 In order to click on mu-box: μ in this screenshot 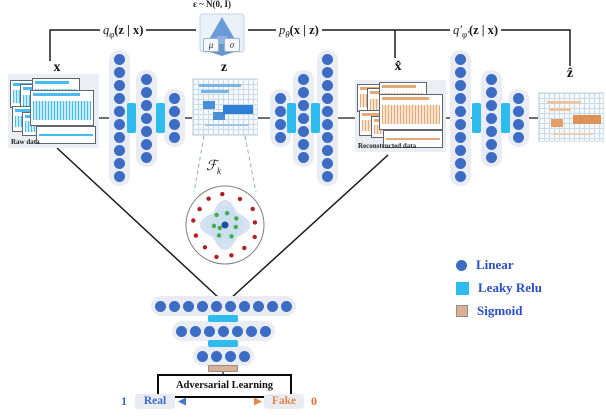, I will do `click(211, 45)`.